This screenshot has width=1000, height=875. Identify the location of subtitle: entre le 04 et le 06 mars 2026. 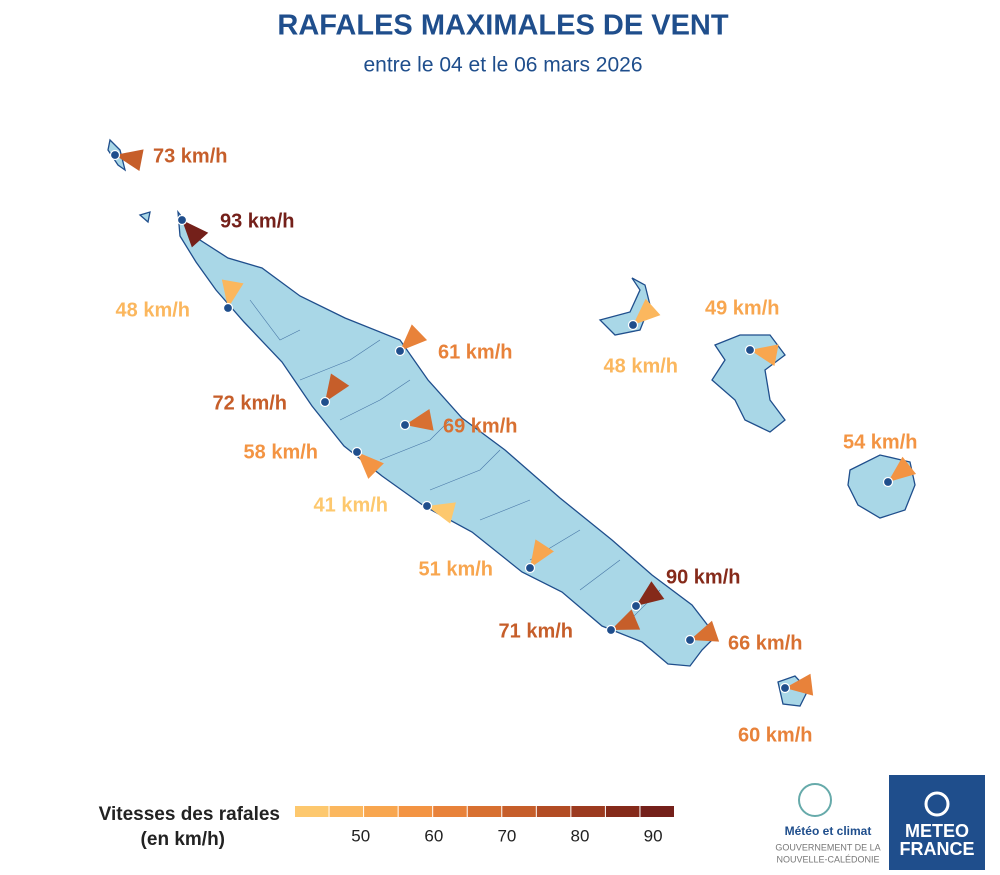
(502, 65).